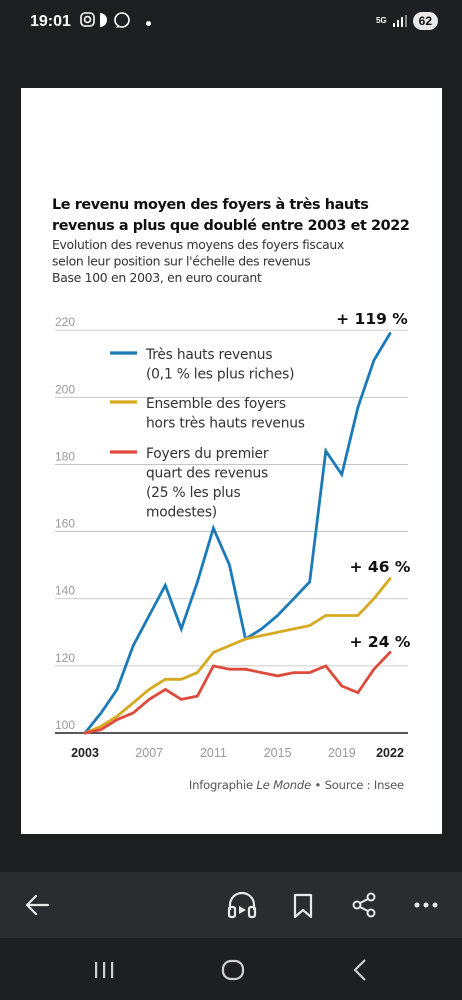 The height and width of the screenshot is (1000, 462). What do you see at coordinates (207, 474) in the screenshot?
I see `legend-label: quart des revenus` at bounding box center [207, 474].